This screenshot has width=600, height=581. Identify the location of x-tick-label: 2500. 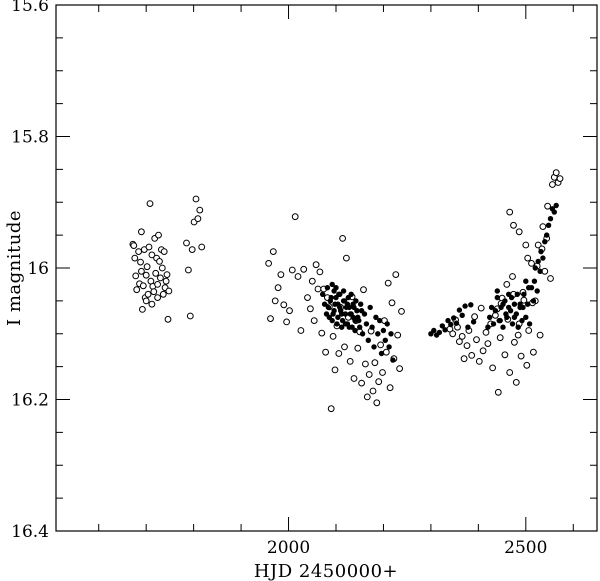
(525, 548).